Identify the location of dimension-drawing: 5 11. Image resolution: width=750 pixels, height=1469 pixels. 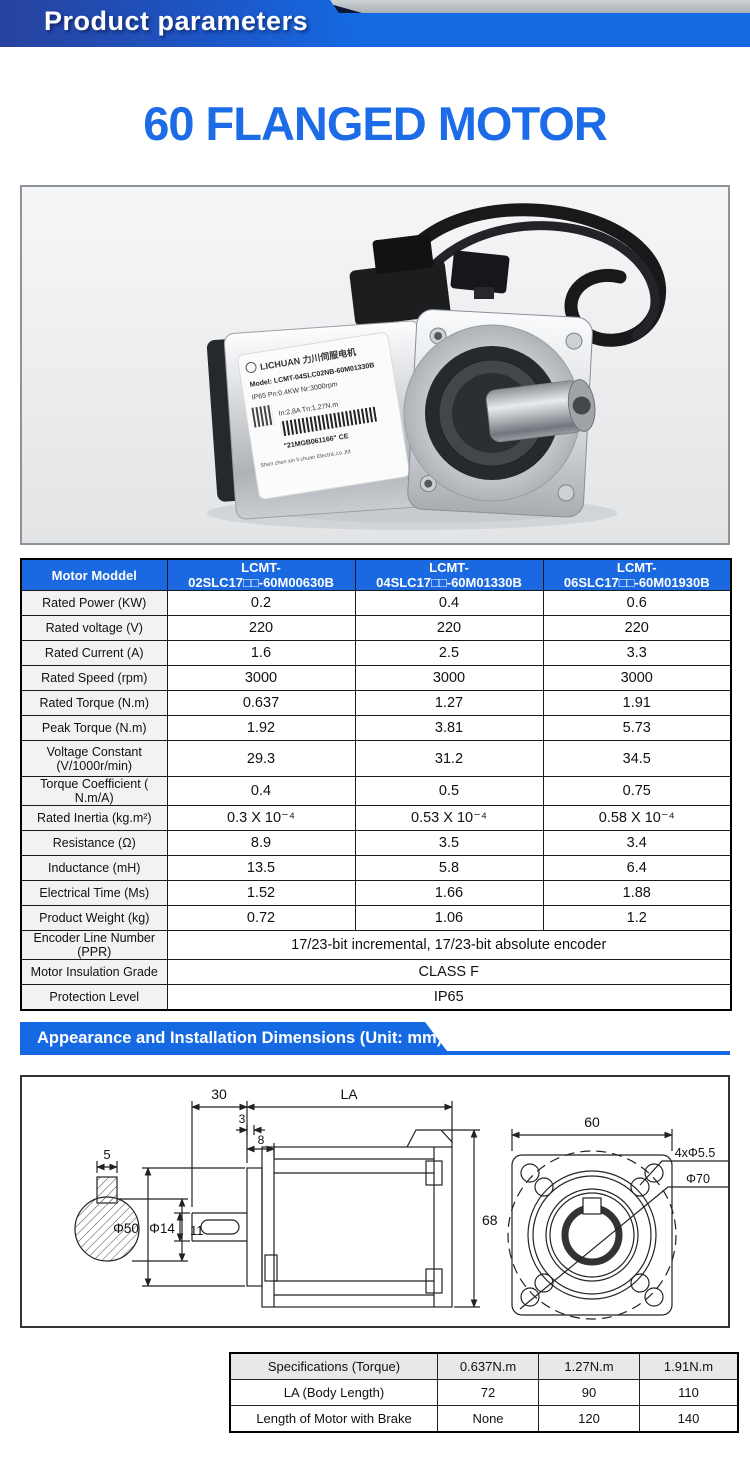
(401, 1203).